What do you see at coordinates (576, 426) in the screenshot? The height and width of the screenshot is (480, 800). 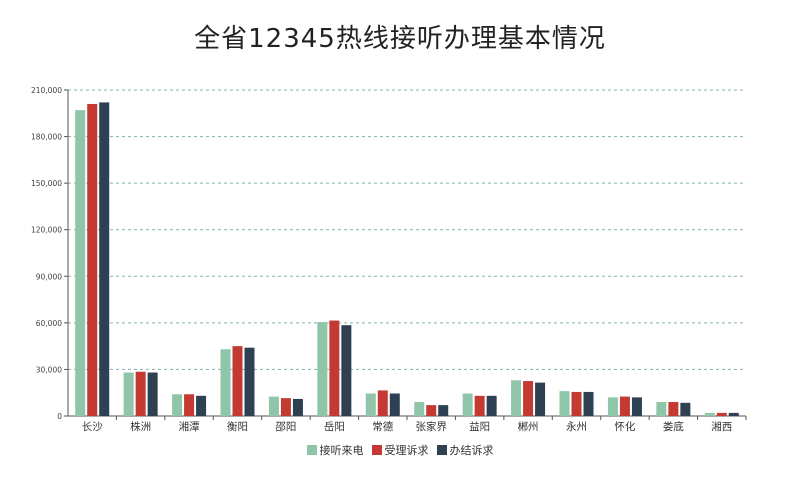 I see `x-tick-label: 永州` at bounding box center [576, 426].